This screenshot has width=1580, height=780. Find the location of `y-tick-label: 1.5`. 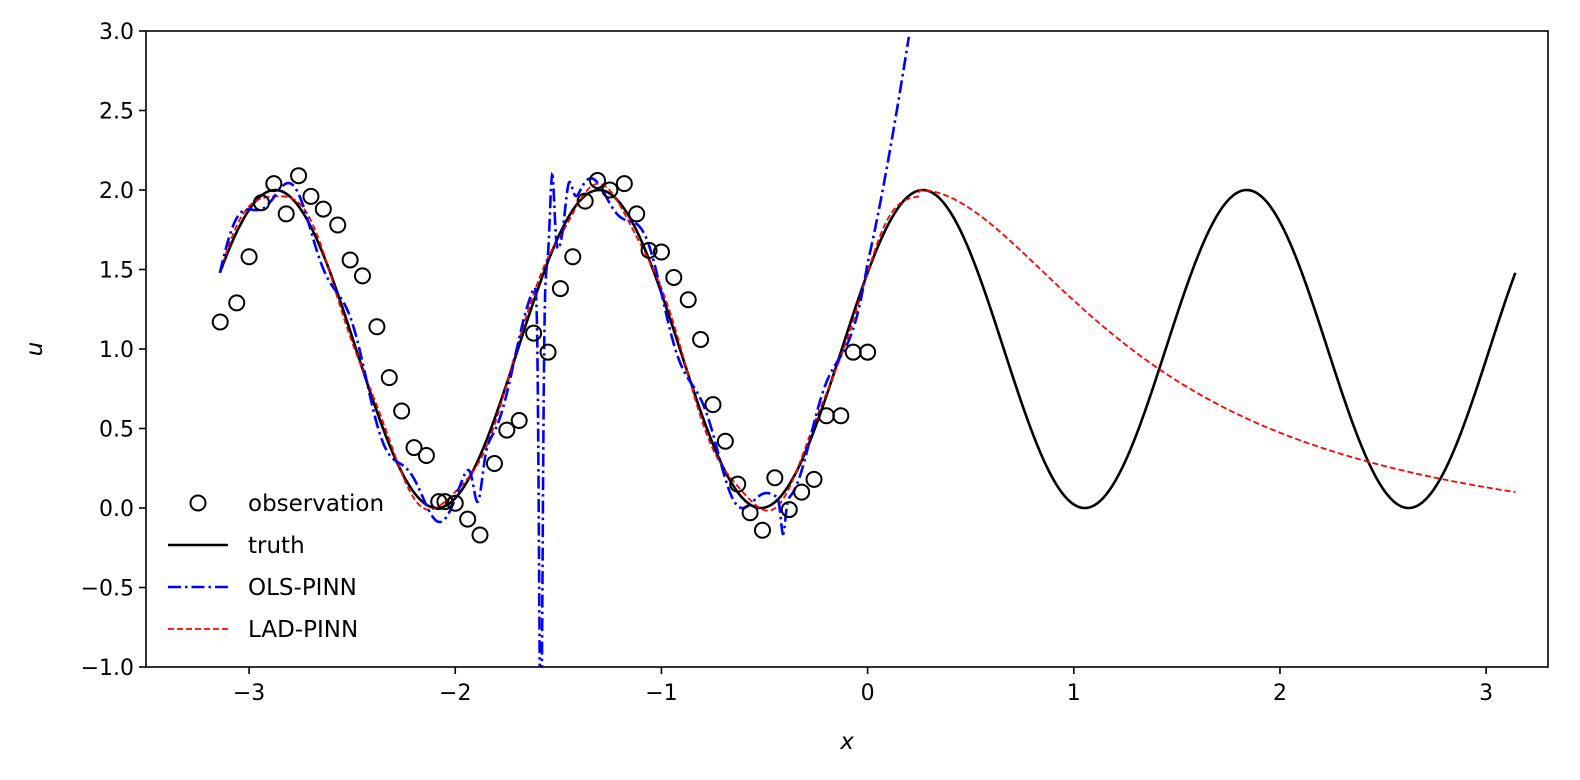

y-tick-label: 1.5 is located at coordinates (116, 271).